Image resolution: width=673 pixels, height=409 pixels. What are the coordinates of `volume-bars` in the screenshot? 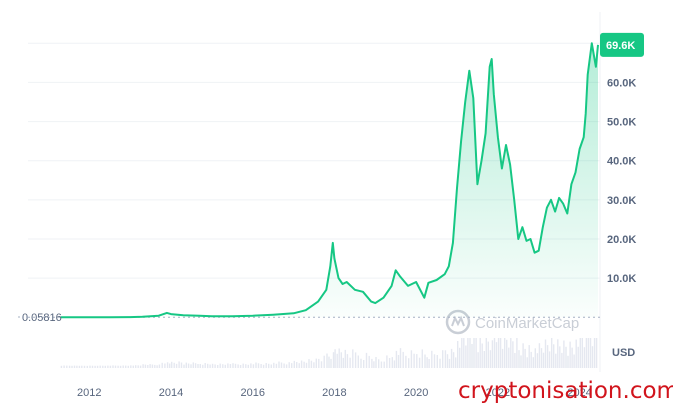 It's located at (329, 353).